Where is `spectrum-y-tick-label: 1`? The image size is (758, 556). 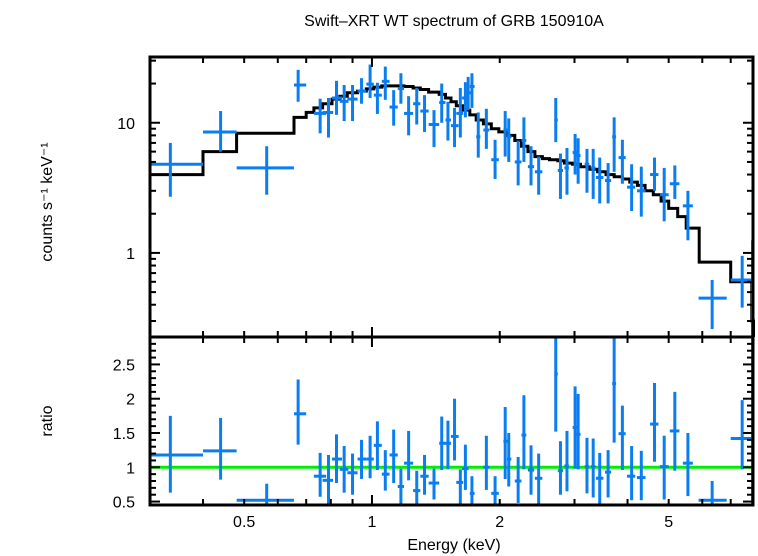
spectrum-y-tick-label: 1 is located at coordinates (130, 254).